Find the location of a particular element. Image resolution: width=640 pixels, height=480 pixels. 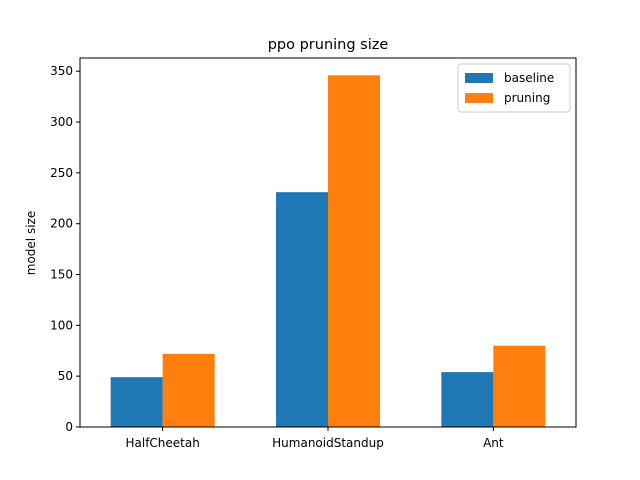

y-tick-label: 200 is located at coordinates (61, 224).